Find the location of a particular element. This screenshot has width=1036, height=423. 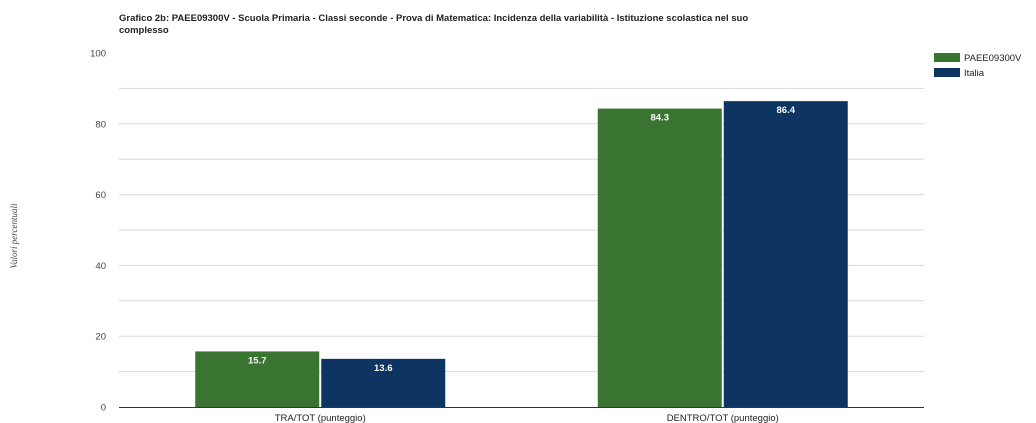

y-tick-label: 80 is located at coordinates (100, 124).